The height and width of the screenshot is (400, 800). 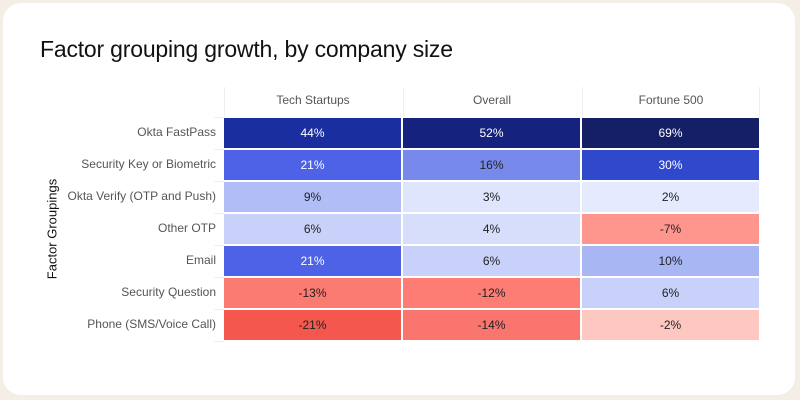 I want to click on cell-value-label: 3%, so click(x=491, y=197).